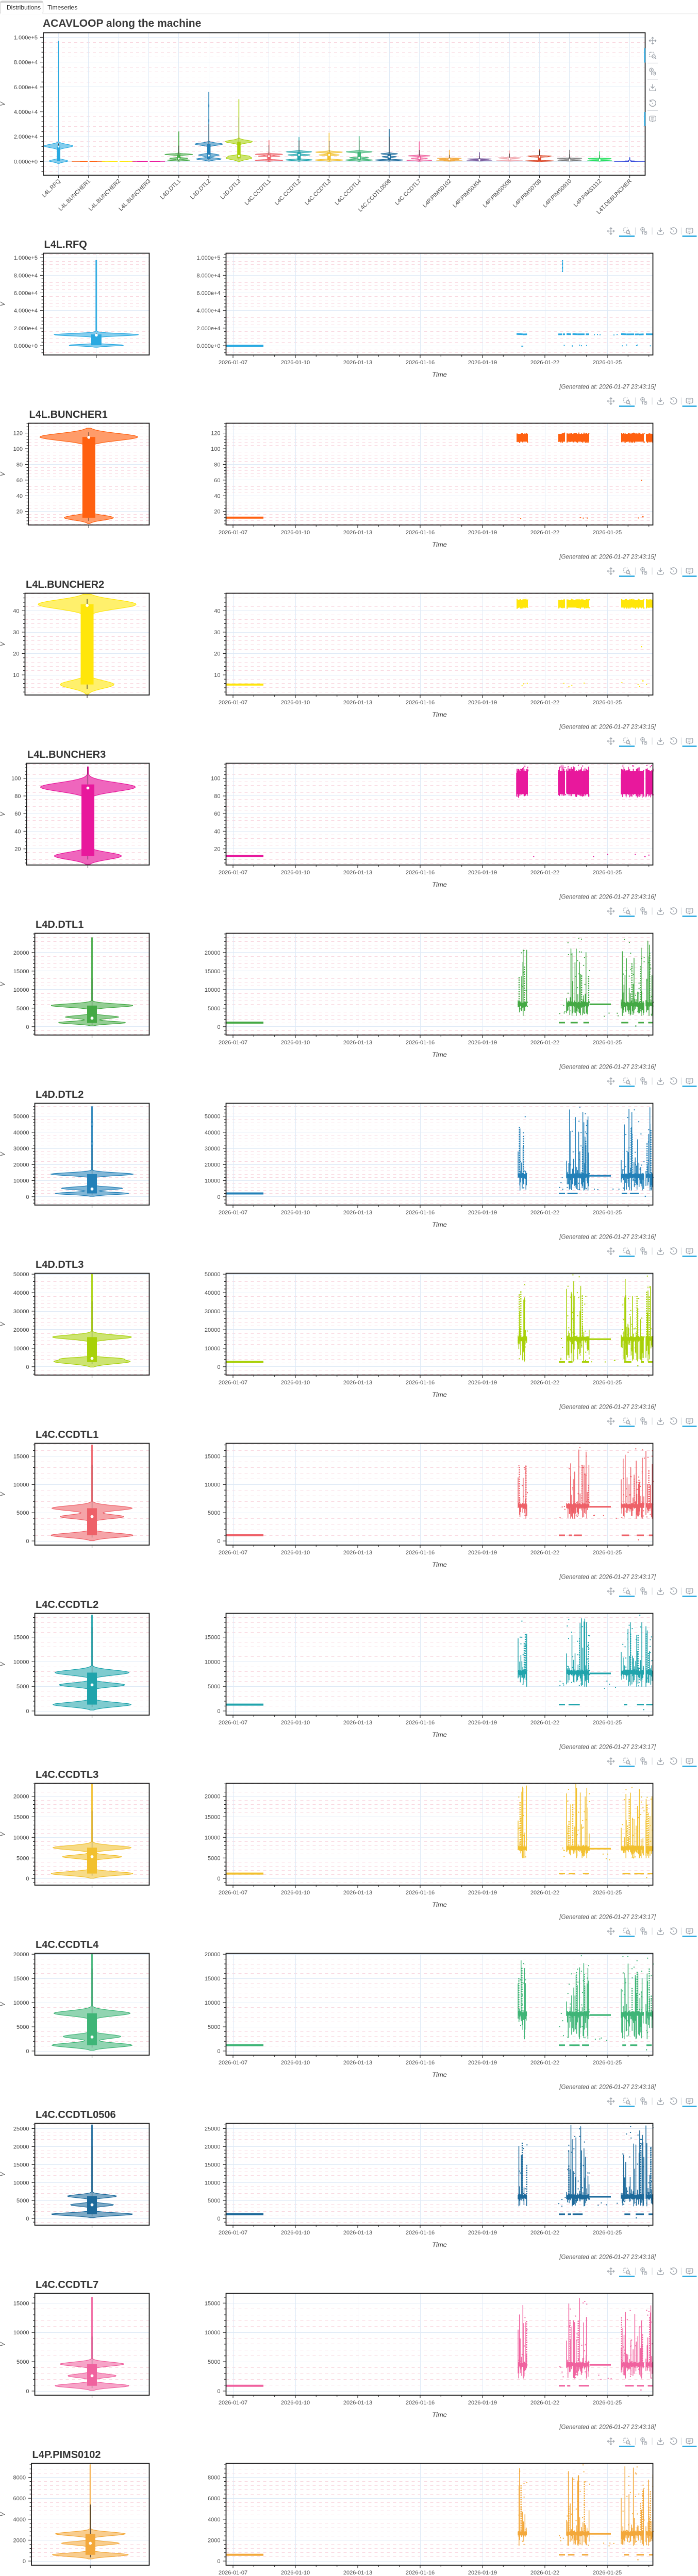 The width and height of the screenshot is (698, 2576). I want to click on svg-text: 20, so click(217, 849).